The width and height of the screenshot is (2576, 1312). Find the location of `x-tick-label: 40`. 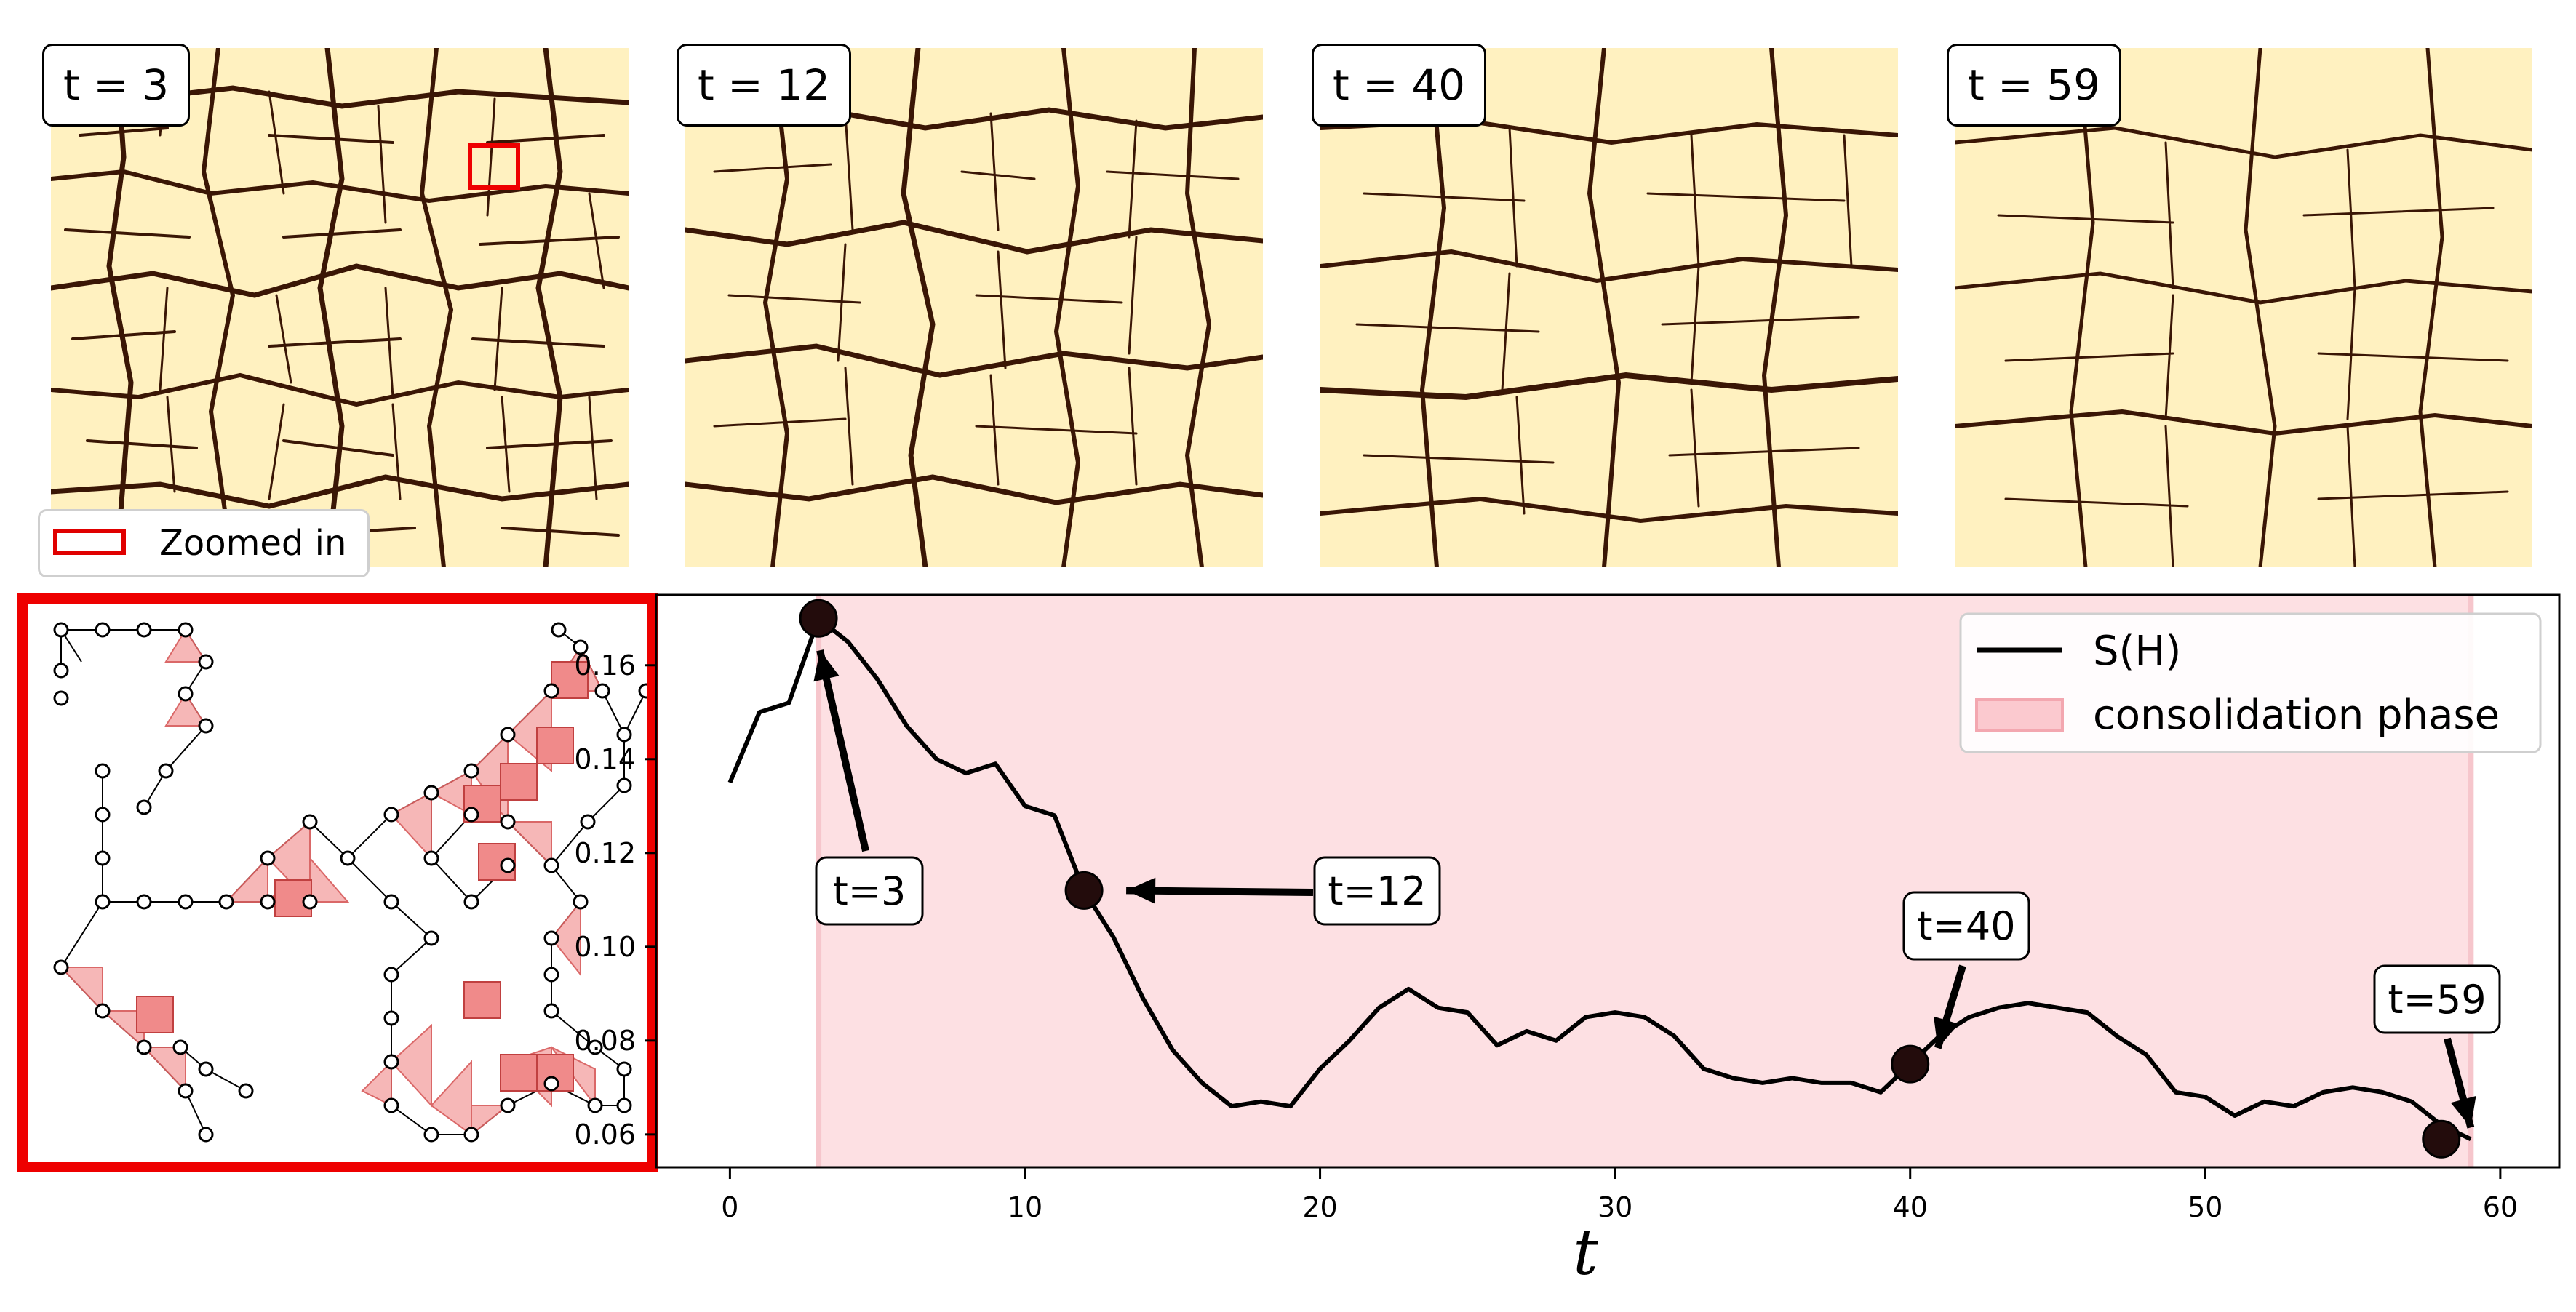

x-tick-label: 40 is located at coordinates (1910, 1207).